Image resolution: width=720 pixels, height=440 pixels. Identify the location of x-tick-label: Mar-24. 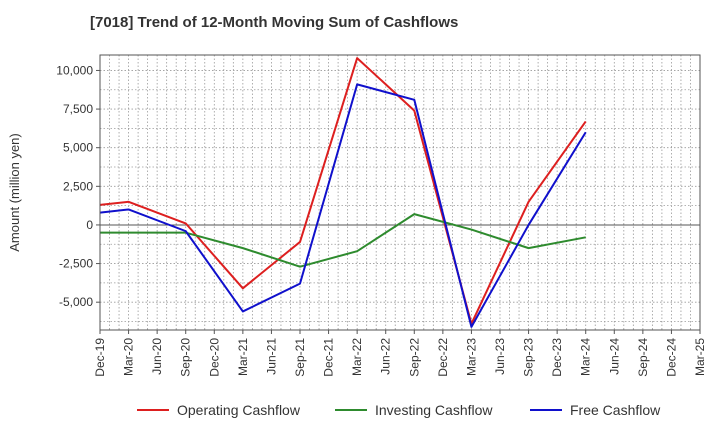
(586, 357).